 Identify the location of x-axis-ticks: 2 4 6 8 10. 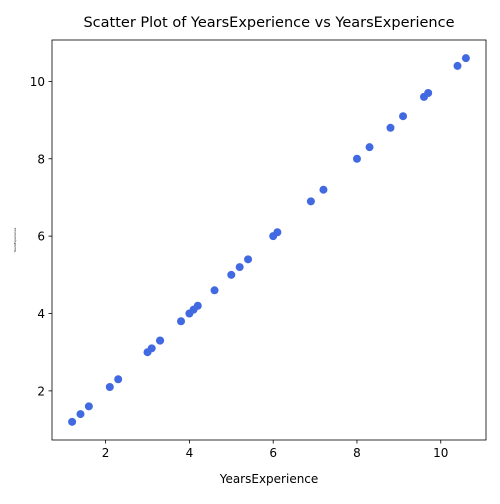
(275, 450).